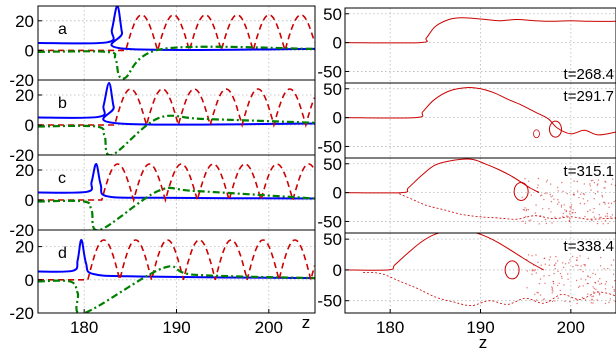 The image size is (616, 352). What do you see at coordinates (62, 29) in the screenshot?
I see `panel-letter-a: a` at bounding box center [62, 29].